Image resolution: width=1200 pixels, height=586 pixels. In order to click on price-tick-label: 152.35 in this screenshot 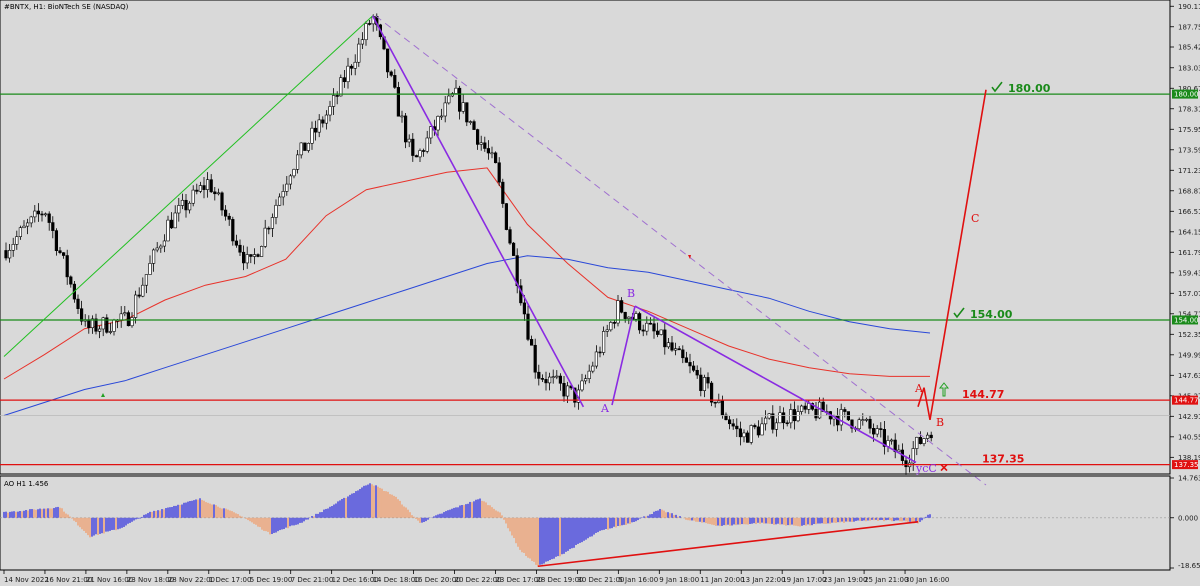, I will do `click(1189, 335)`.